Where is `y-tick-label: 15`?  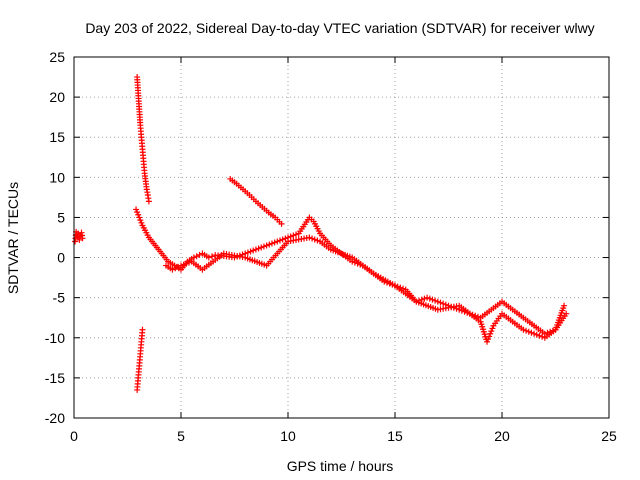
y-tick-label: 15 is located at coordinates (57, 137).